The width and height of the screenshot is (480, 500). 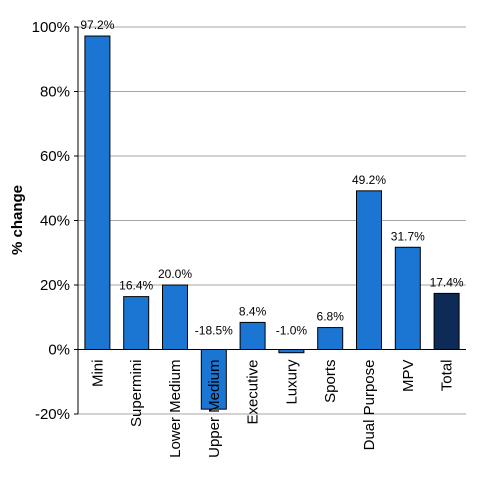 What do you see at coordinates (408, 236) in the screenshot?
I see `data-label: 31.7%` at bounding box center [408, 236].